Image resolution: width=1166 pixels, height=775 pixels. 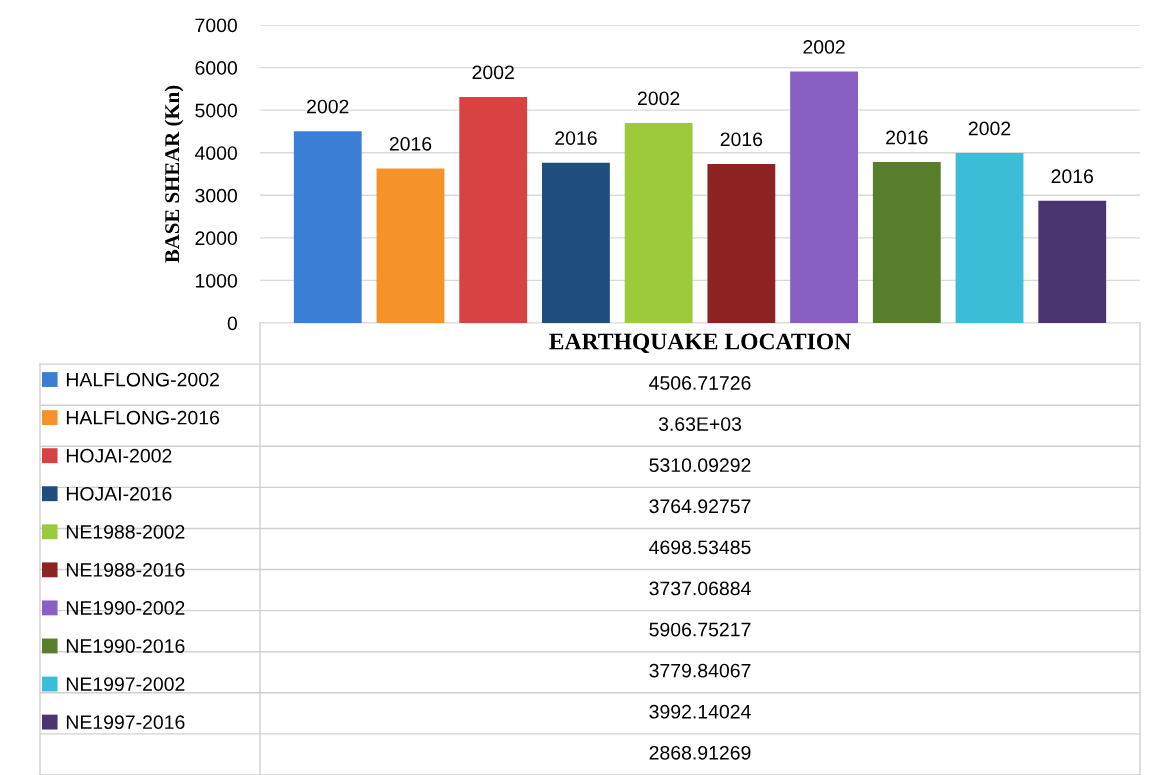 What do you see at coordinates (125, 646) in the screenshot?
I see `legend-label: NE1990-2016` at bounding box center [125, 646].